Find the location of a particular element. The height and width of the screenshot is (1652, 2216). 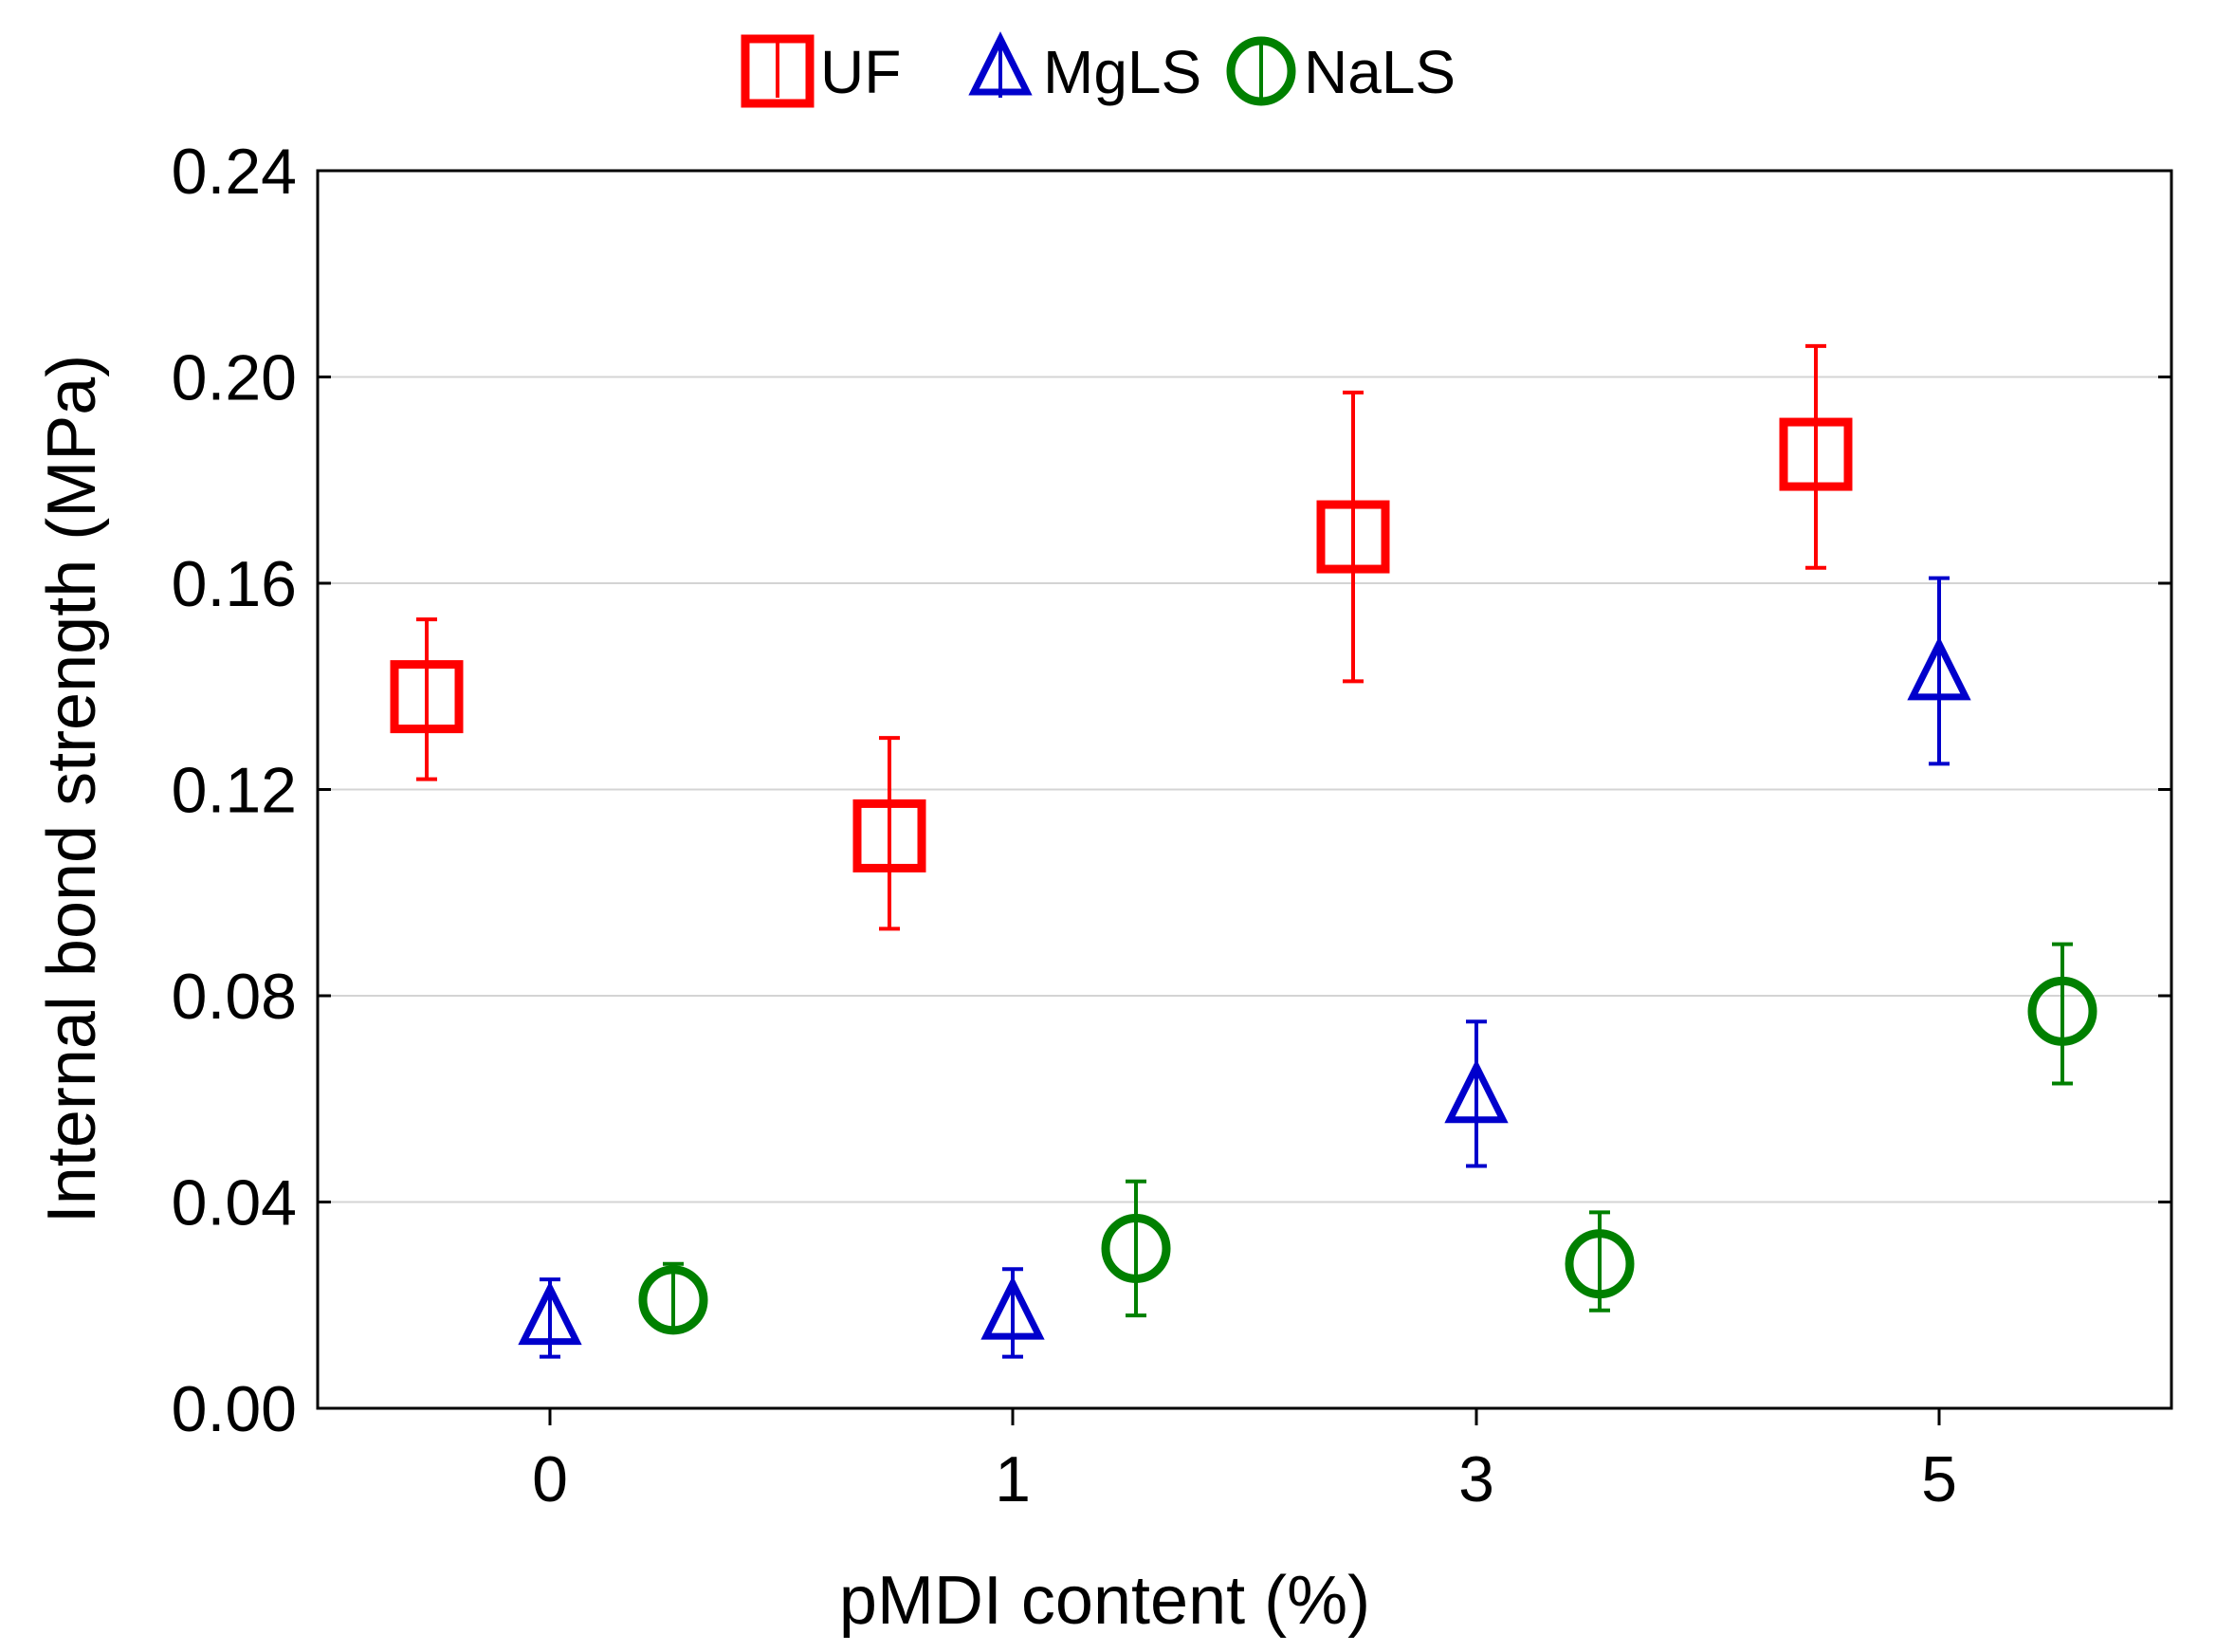

legend-item-mgls: MgLS is located at coordinates (1084, 68).